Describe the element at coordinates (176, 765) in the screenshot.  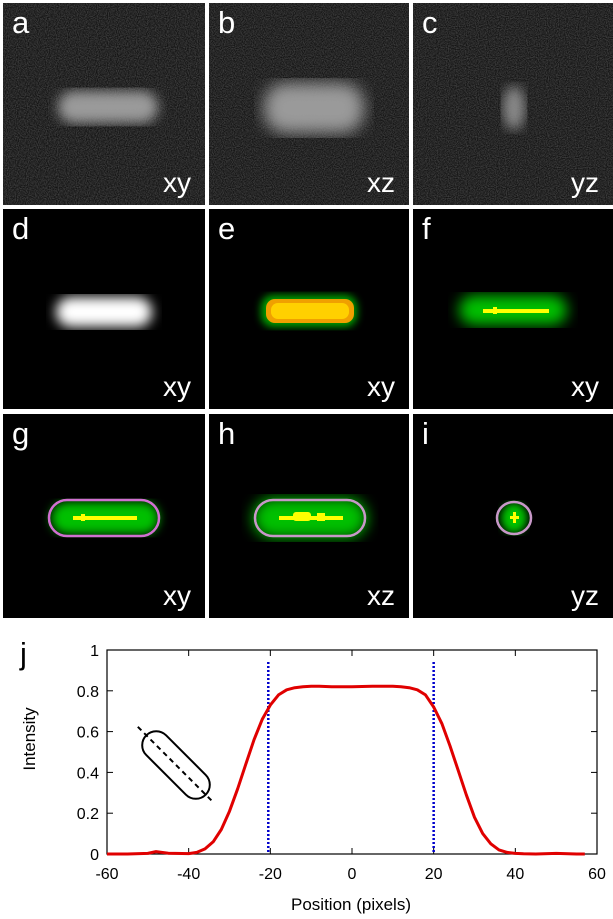
I see `cell-schematic` at that location.